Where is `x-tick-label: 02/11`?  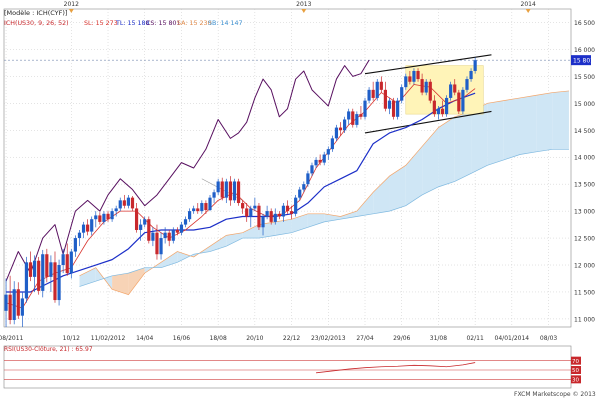
x-tick-label: 02/11 is located at coordinates (474, 338).